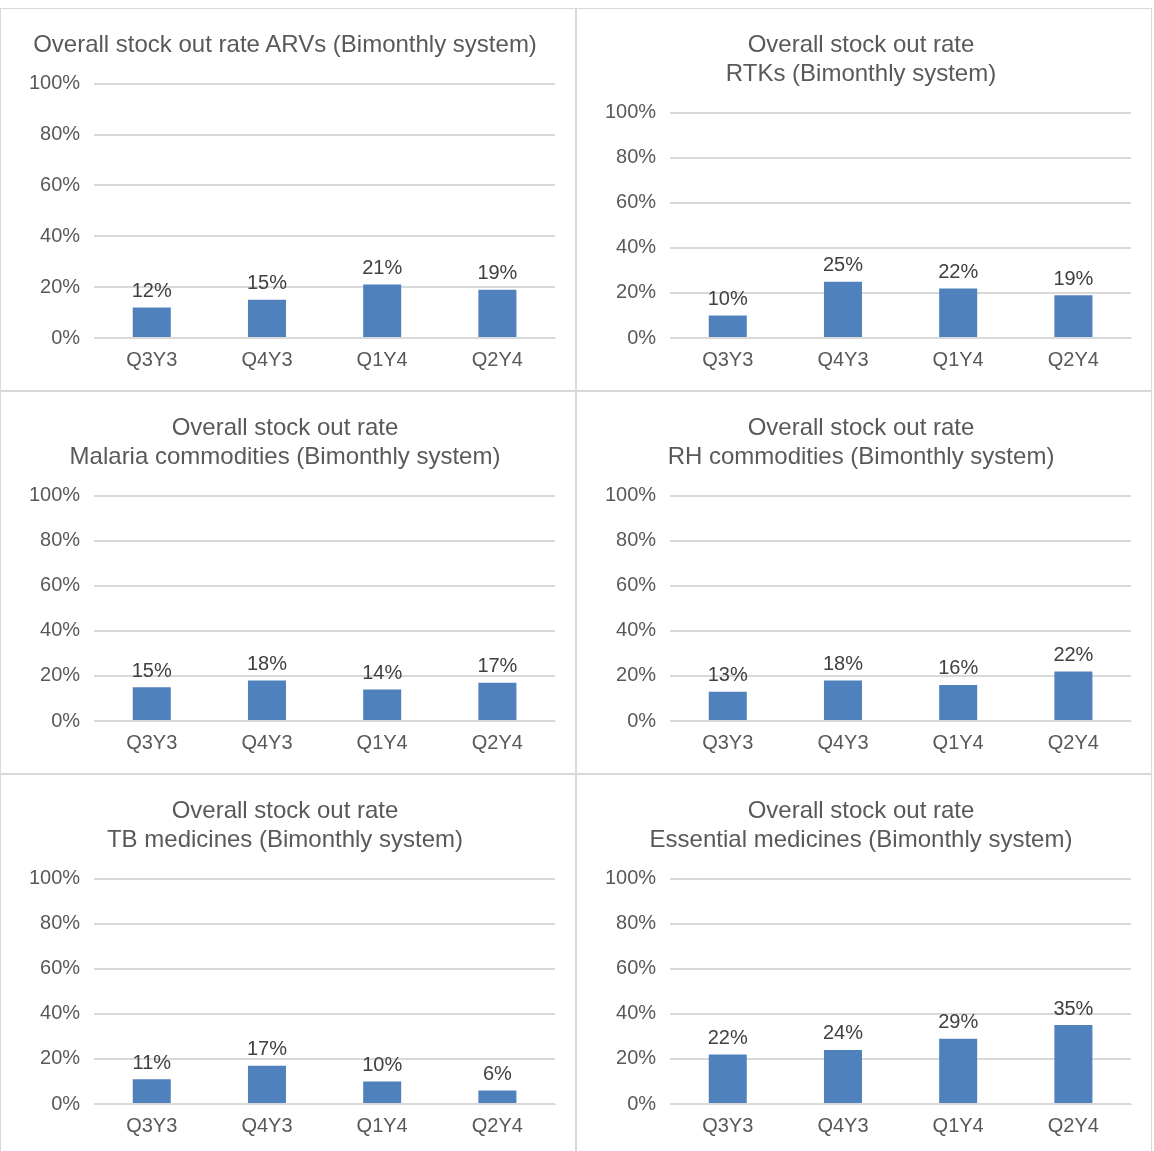 The height and width of the screenshot is (1151, 1154). Describe the element at coordinates (861, 58) in the screenshot. I see `chart-title: Overall stock out rate RTKs (Bimonthly system)` at that location.